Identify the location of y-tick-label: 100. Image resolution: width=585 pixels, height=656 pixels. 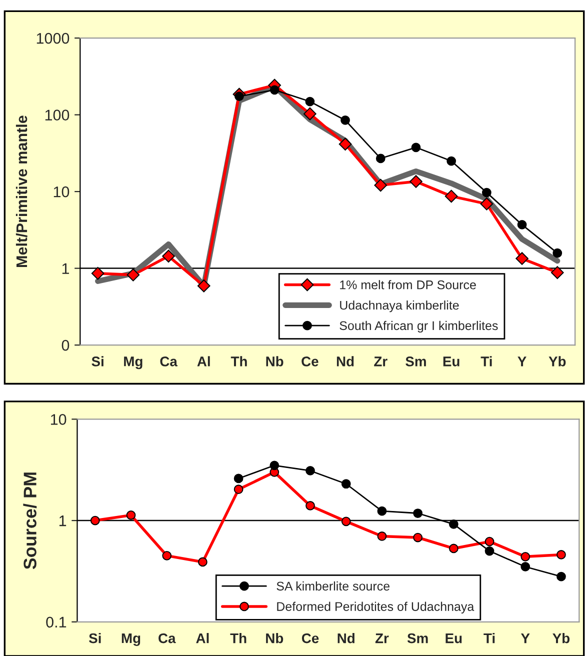
(57, 115).